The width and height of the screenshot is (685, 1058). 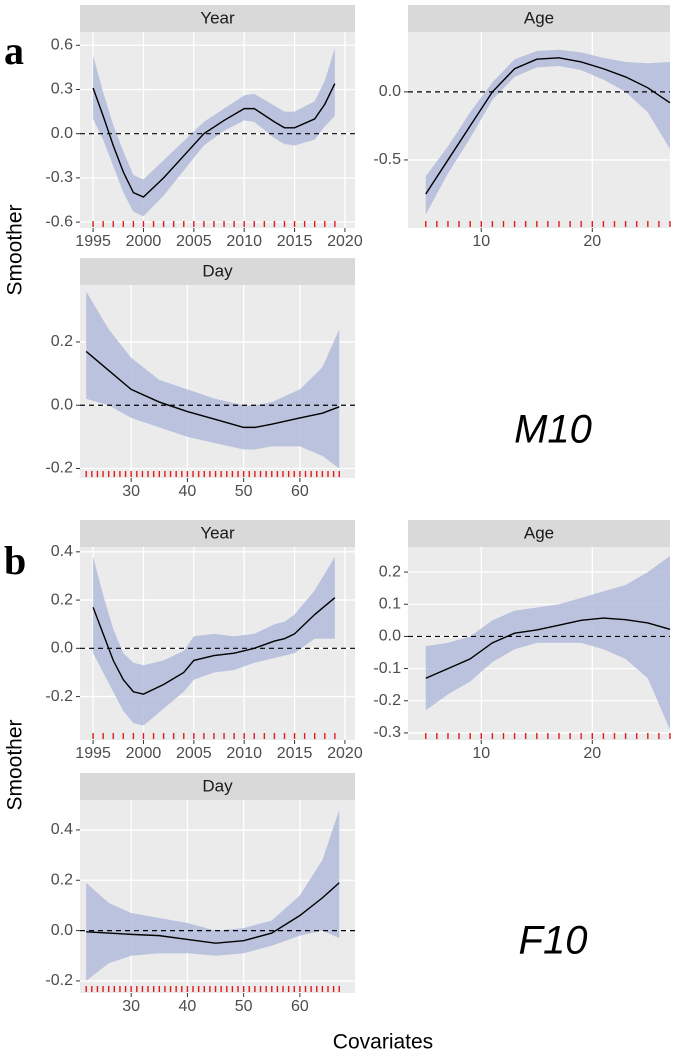 What do you see at coordinates (387, 668) in the screenshot?
I see `y-tick-label: -0.1` at bounding box center [387, 668].